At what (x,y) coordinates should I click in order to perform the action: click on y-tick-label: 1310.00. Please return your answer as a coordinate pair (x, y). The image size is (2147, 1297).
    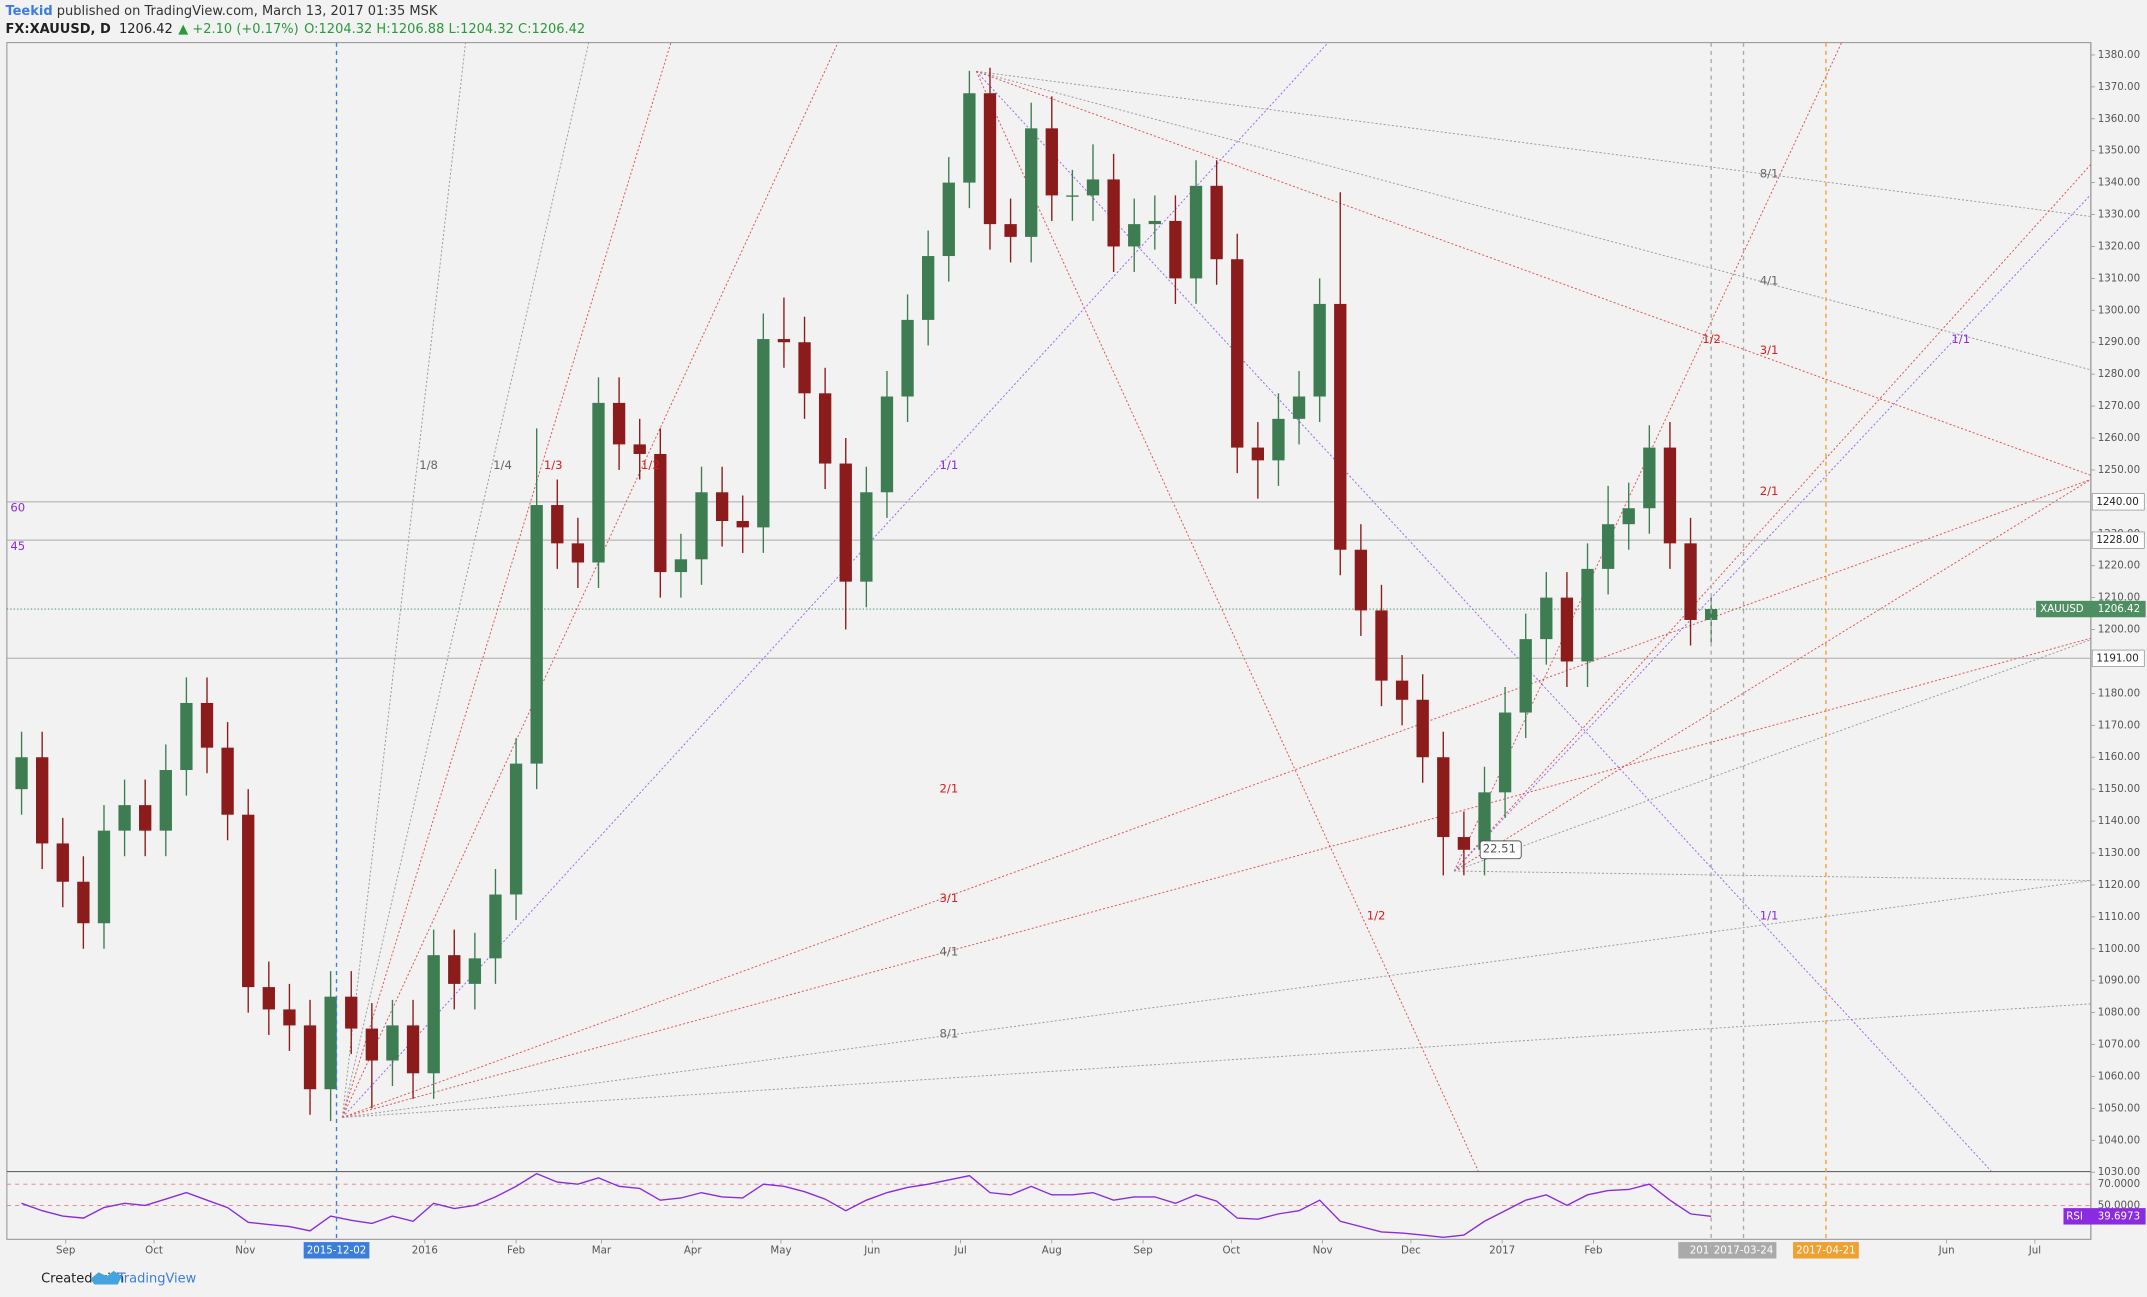
    Looking at the image, I should click on (2119, 278).